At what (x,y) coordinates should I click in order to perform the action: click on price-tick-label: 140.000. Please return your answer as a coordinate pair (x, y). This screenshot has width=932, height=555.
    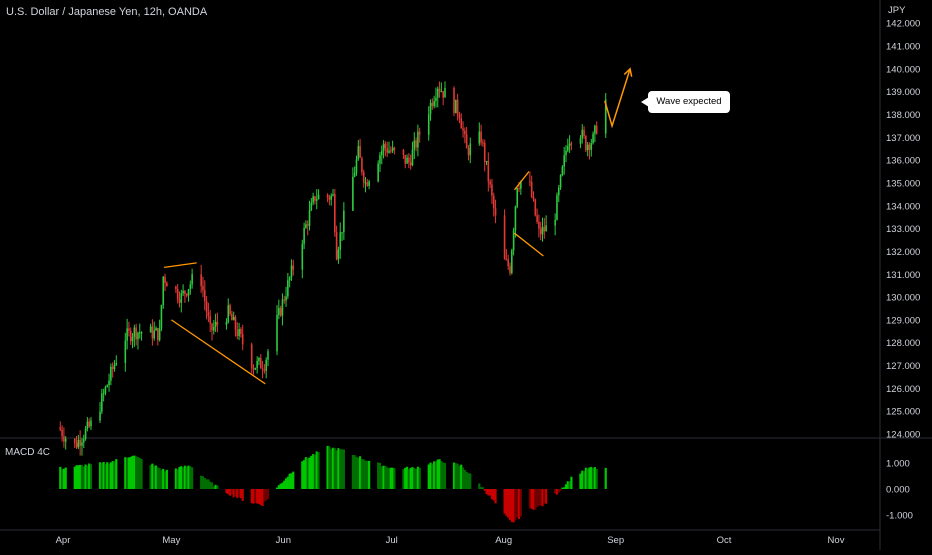
    Looking at the image, I should click on (903, 69).